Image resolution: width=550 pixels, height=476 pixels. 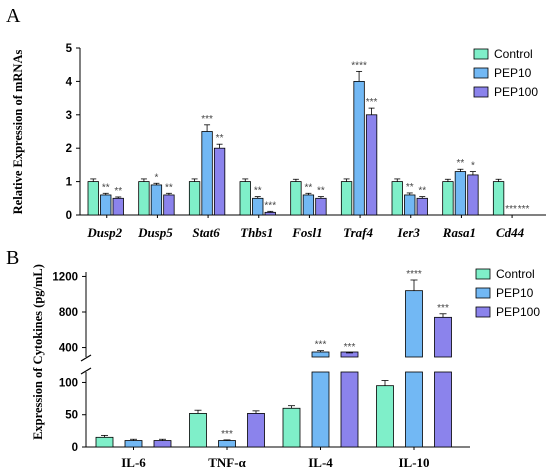 What do you see at coordinates (518, 312) in the screenshot?
I see `panel-b-legend-label: PEP100` at bounding box center [518, 312].